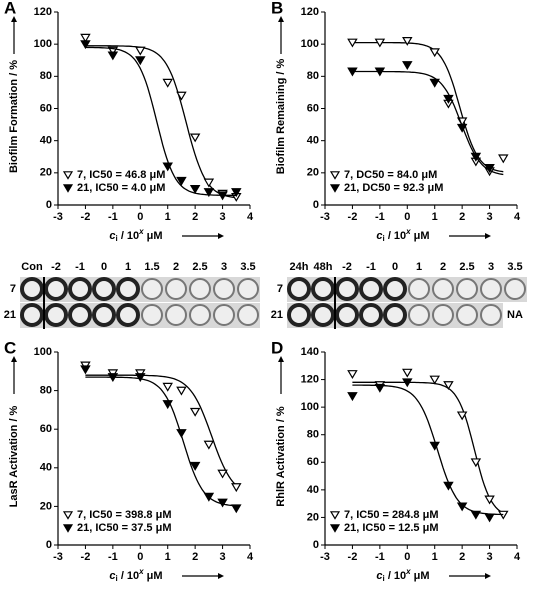  What do you see at coordinates (419, 267) in the screenshot?
I see `well-column-label: 1` at bounding box center [419, 267].